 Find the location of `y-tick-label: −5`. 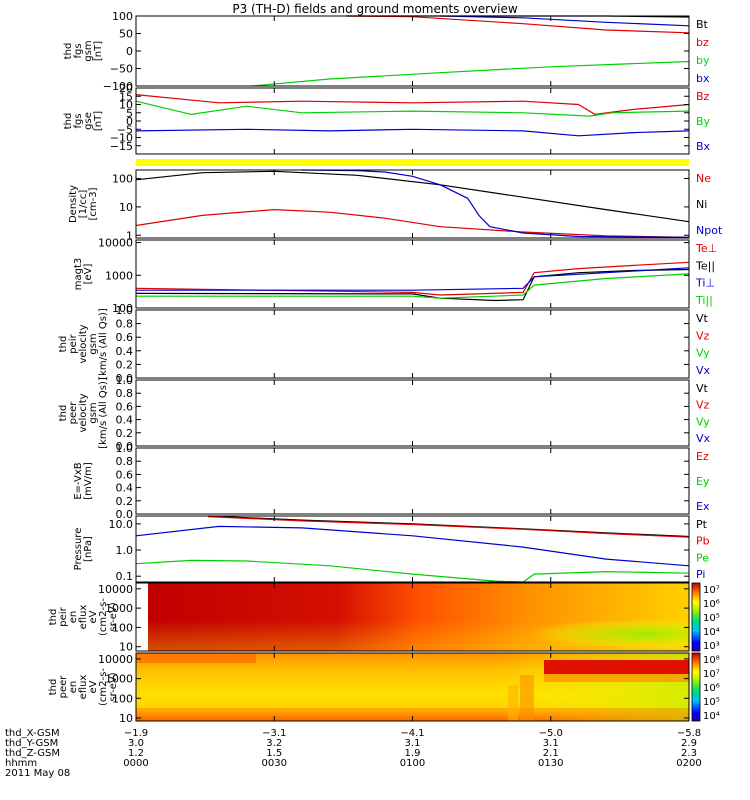

y-tick-label: −5 is located at coordinates (125, 129).